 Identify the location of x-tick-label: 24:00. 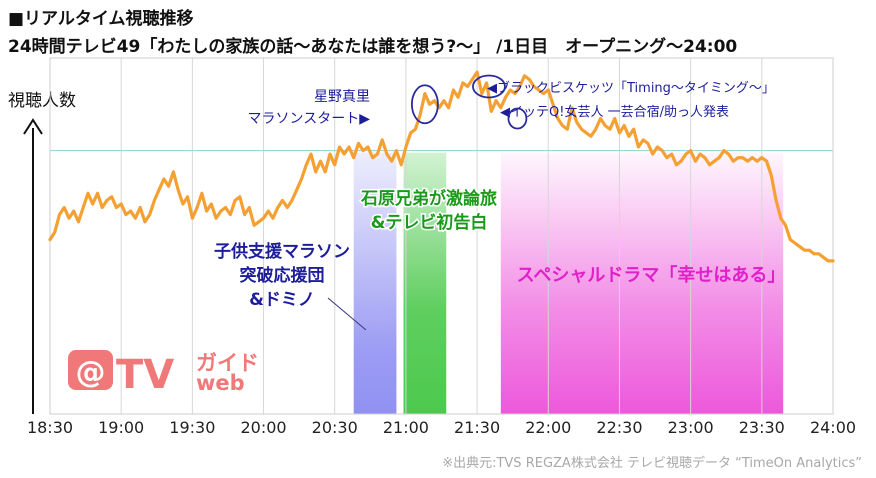
(833, 427).